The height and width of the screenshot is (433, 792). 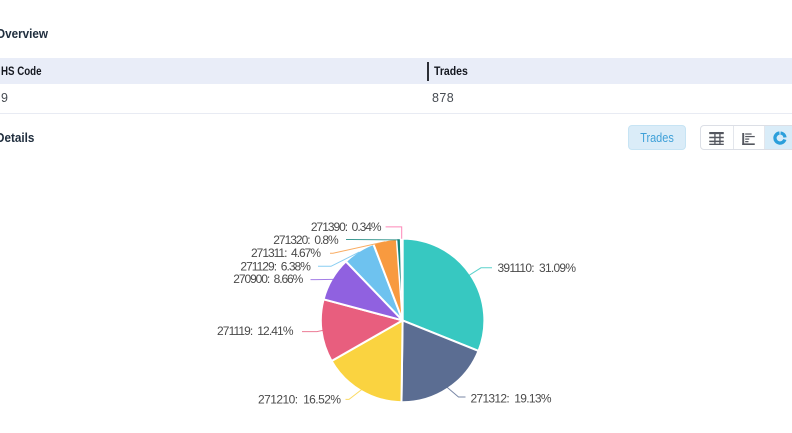 I want to click on svg-text: 391110: 31.09%, so click(x=537, y=268).